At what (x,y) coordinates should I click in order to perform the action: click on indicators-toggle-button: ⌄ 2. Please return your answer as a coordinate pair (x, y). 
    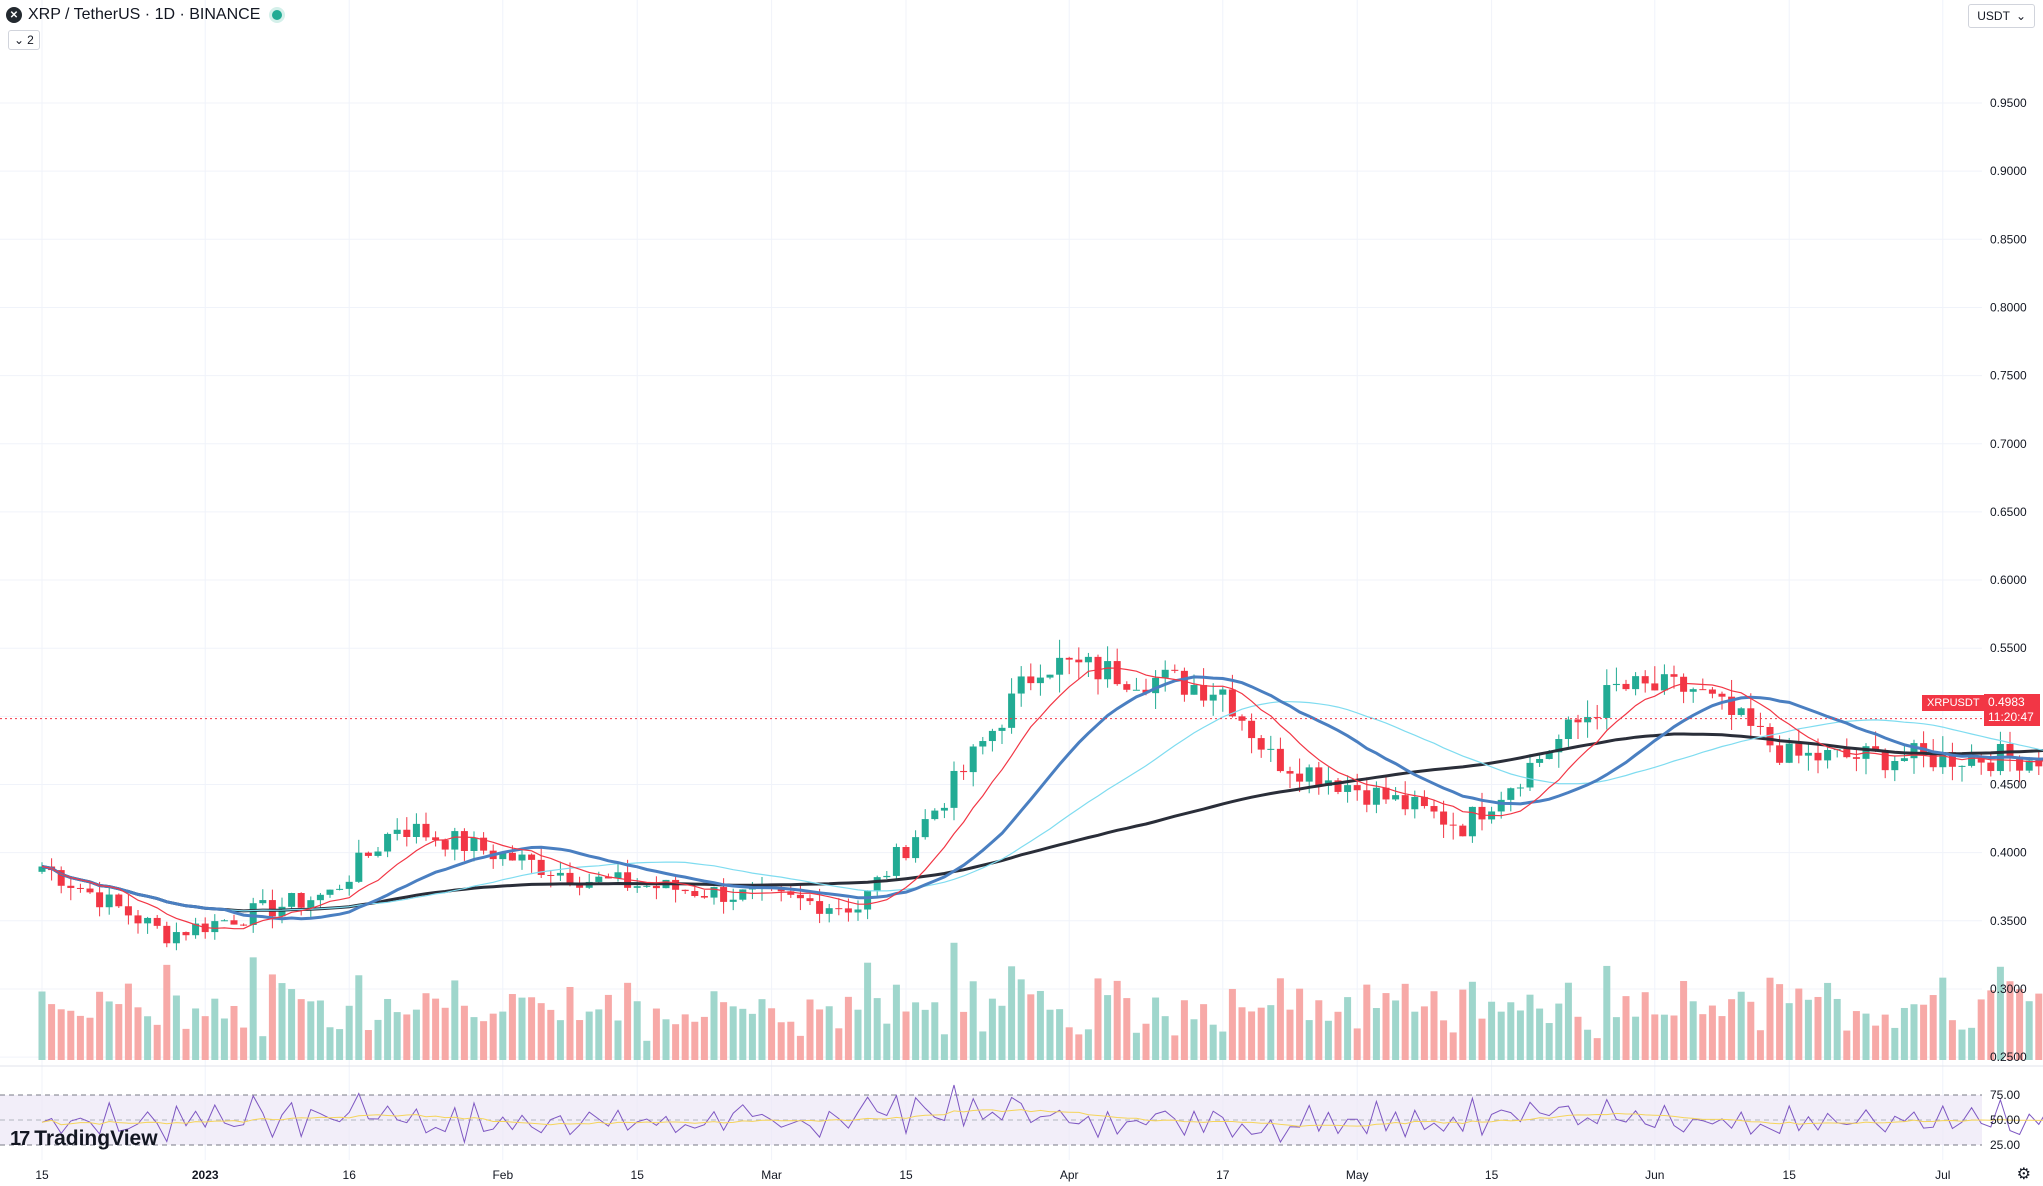
    Looking at the image, I should click on (24, 40).